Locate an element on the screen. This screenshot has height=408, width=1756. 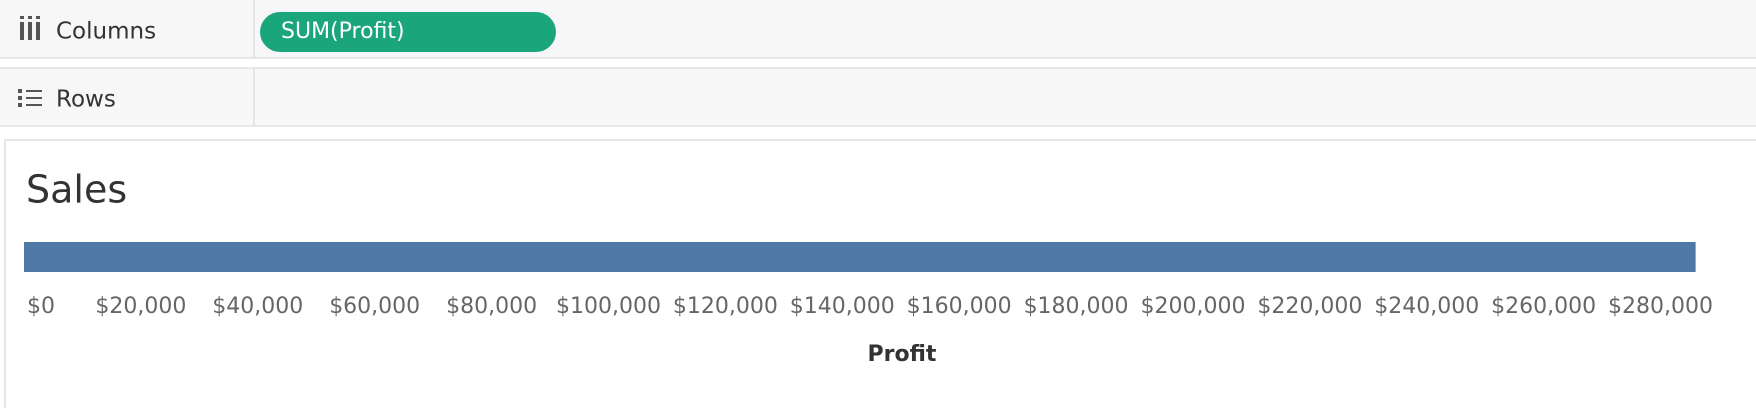
x-tick-label: $200,000 is located at coordinates (1192, 306).